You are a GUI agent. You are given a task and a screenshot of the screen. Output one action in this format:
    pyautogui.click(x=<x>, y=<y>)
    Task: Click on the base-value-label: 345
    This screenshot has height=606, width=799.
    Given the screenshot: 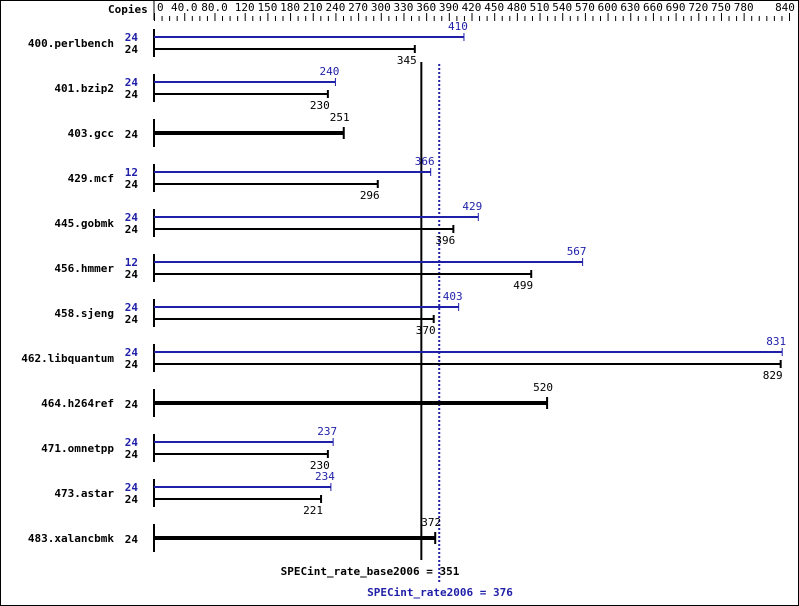 What is the action you would take?
    pyautogui.click(x=407, y=60)
    